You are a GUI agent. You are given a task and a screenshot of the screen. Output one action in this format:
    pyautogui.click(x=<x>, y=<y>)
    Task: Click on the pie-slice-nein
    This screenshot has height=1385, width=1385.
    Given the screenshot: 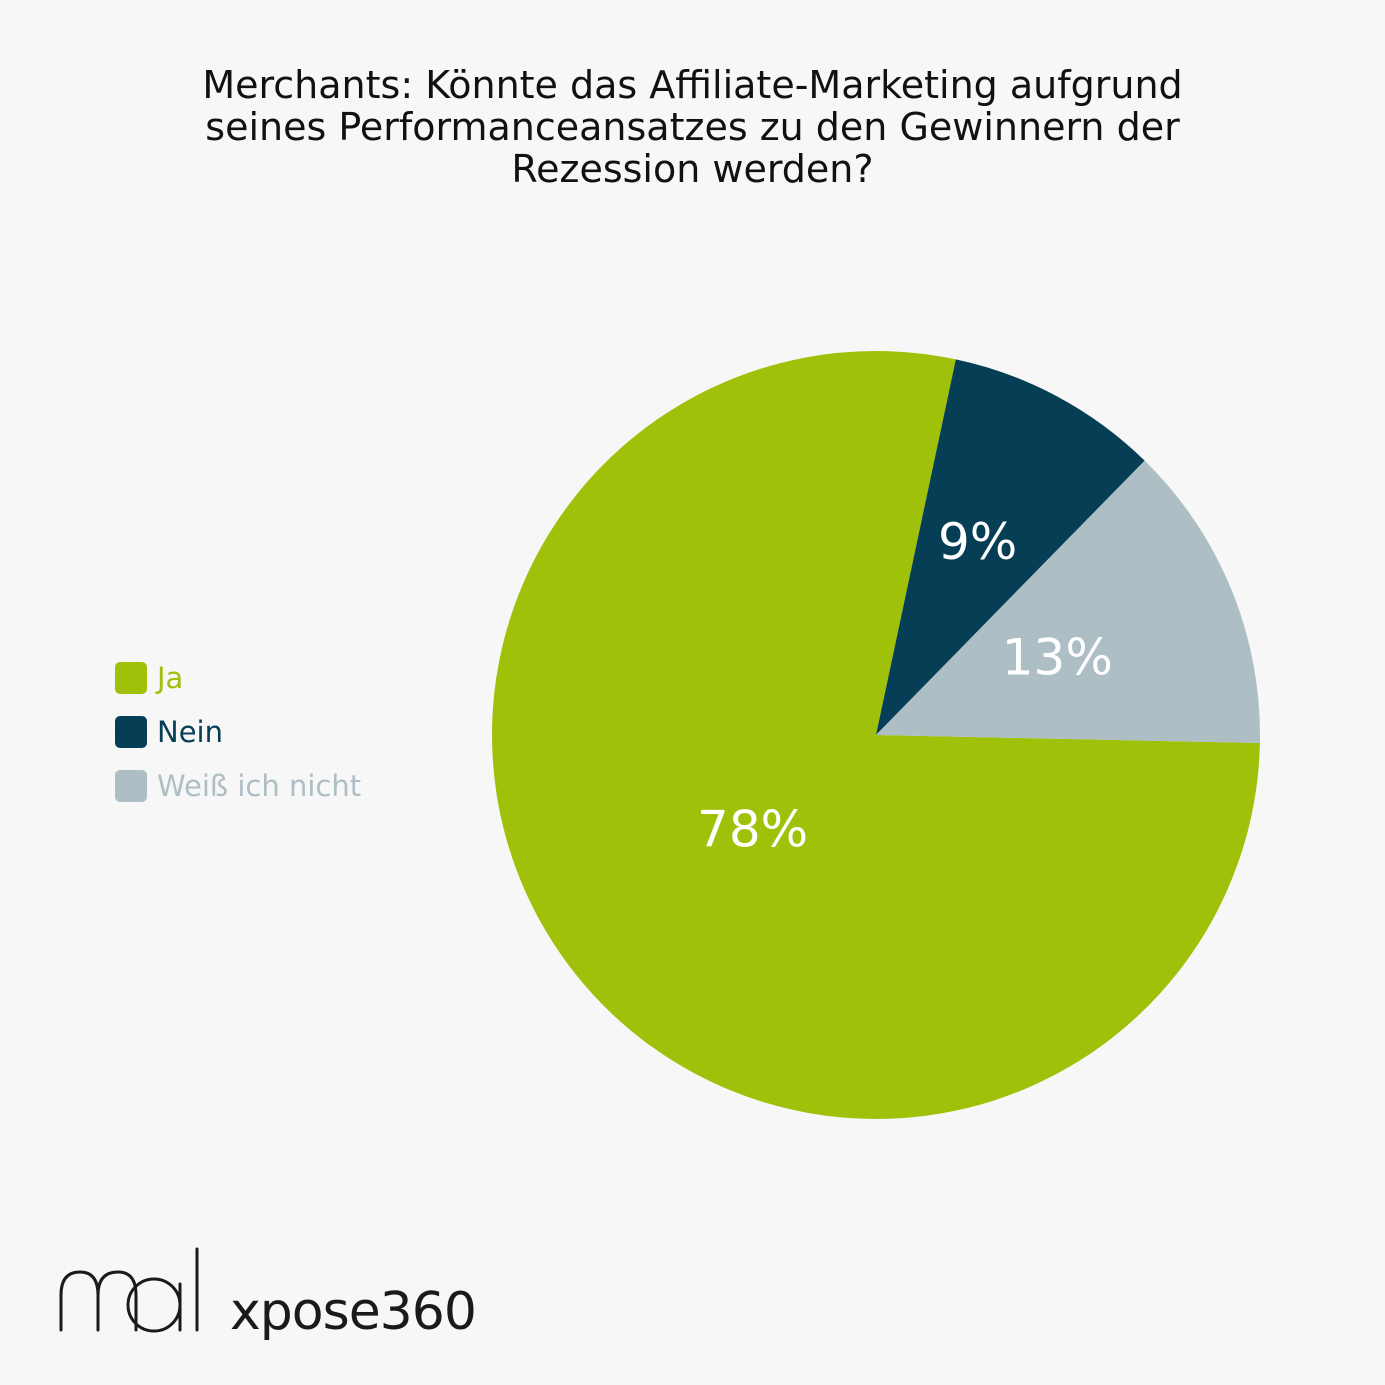 What is the action you would take?
    pyautogui.click(x=1010, y=547)
    